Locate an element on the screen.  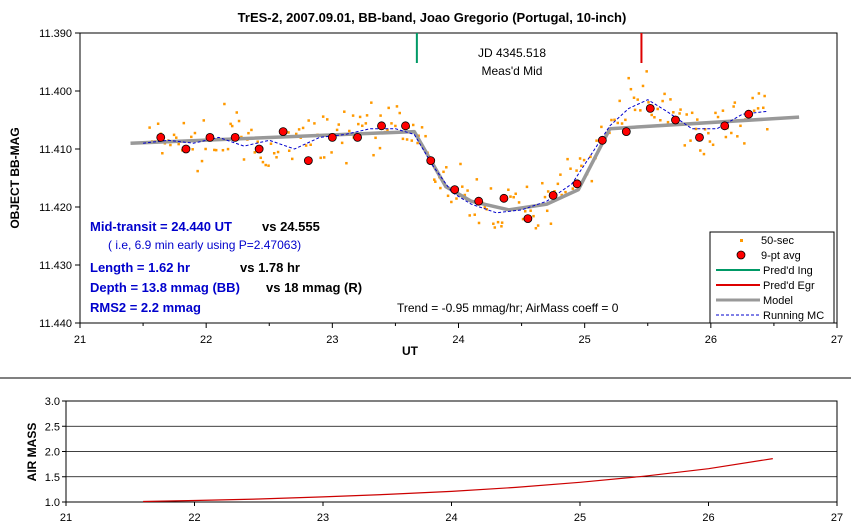
airmass-x-tick-label: 21 is located at coordinates (66, 518).